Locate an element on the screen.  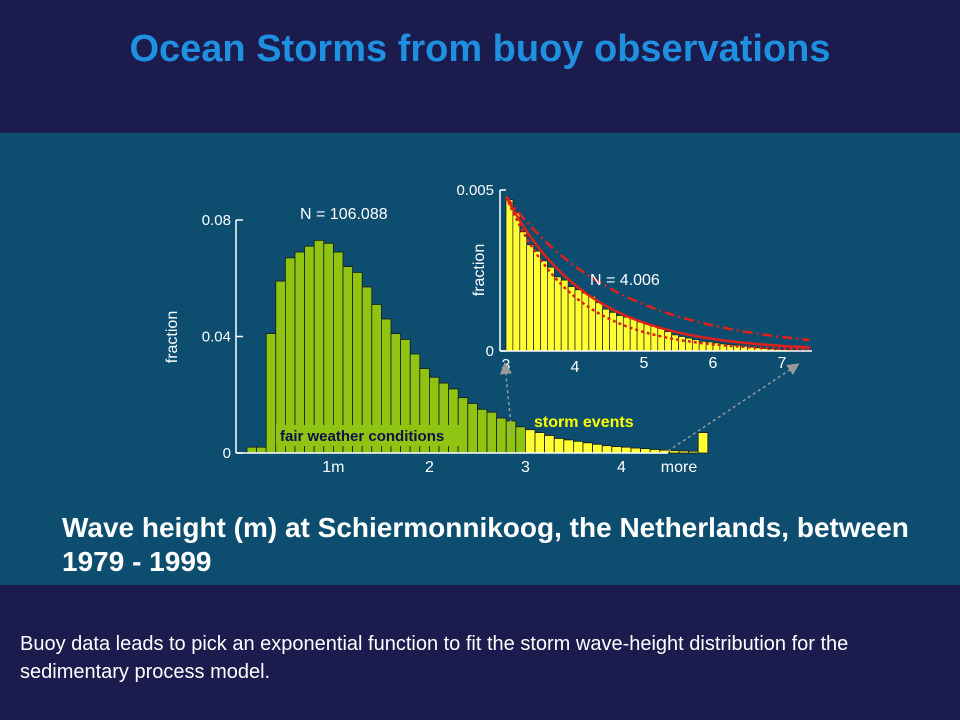
inset-xtick-label: 4 is located at coordinates (575, 367).